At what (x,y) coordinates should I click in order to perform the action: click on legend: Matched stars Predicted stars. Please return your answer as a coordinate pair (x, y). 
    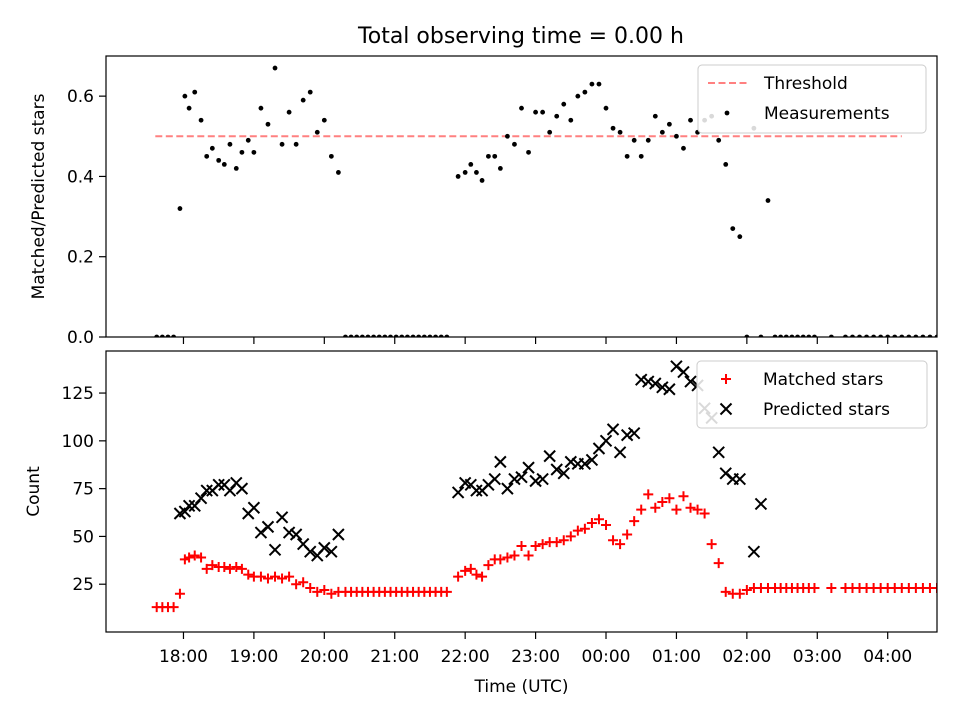
    Looking at the image, I should click on (812, 394).